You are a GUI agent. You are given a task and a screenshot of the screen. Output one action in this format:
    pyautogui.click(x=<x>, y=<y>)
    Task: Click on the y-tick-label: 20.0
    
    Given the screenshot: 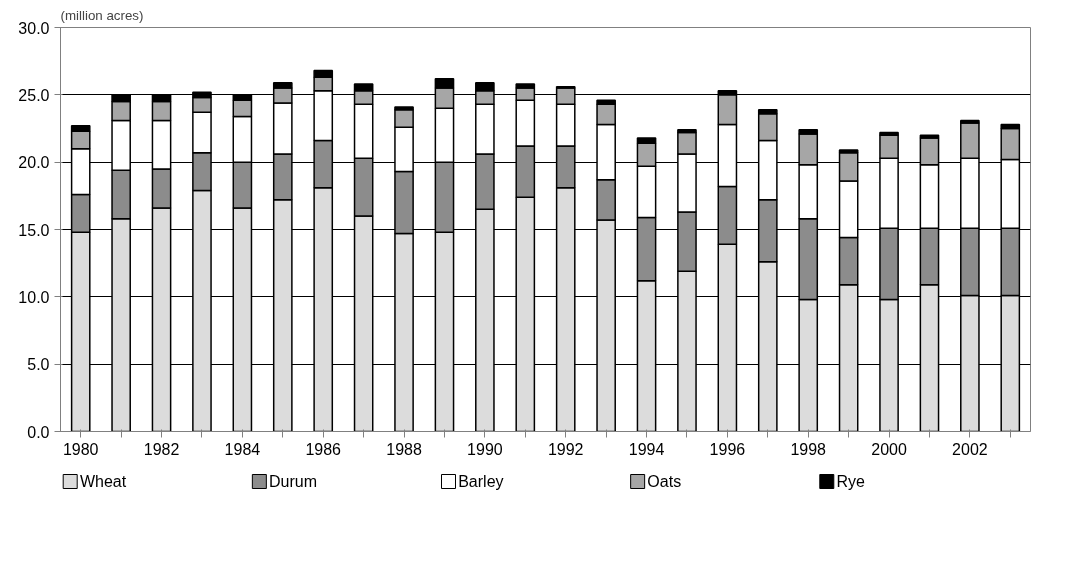 What is the action you would take?
    pyautogui.click(x=34, y=163)
    